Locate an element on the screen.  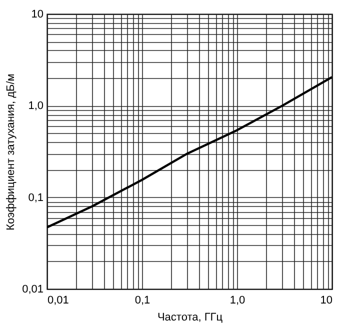
x-tick-label: 0,01 is located at coordinates (58, 300).